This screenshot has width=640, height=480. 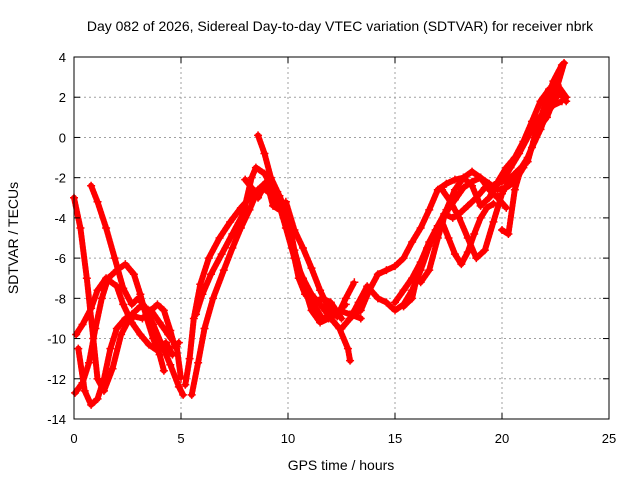 I want to click on y-tick-label: -10, so click(x=56, y=339).